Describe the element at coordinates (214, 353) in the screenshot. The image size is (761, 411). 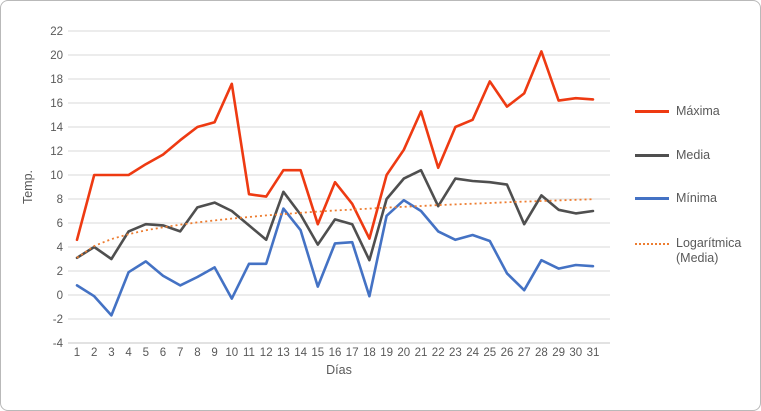
I see `x-tick-label: 9` at that location.